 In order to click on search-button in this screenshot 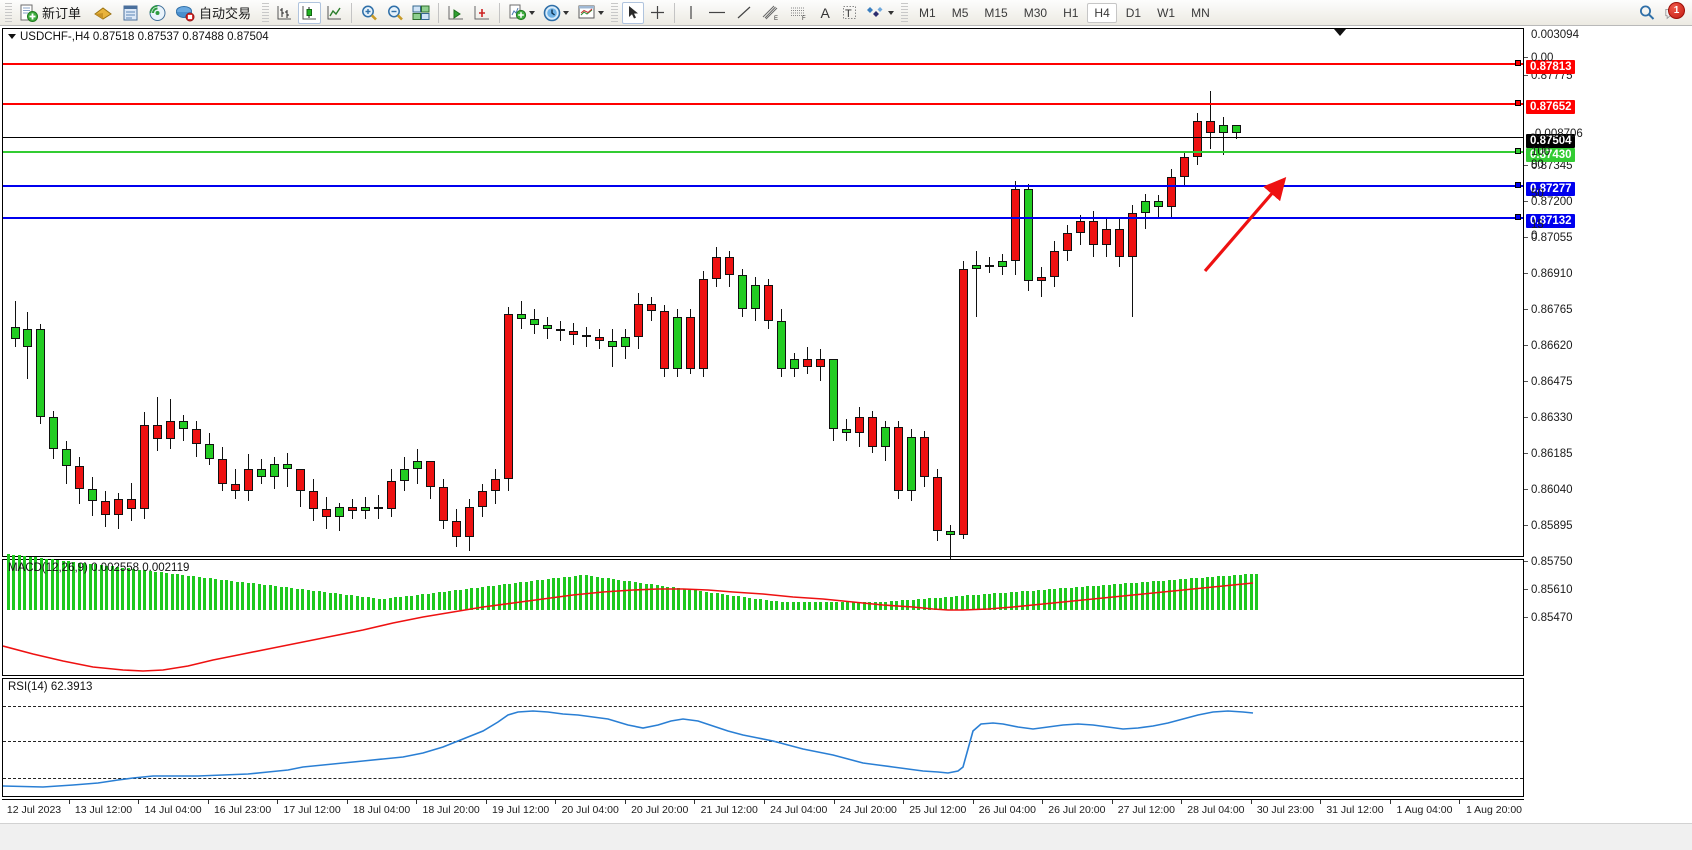, I will do `click(1647, 13)`.